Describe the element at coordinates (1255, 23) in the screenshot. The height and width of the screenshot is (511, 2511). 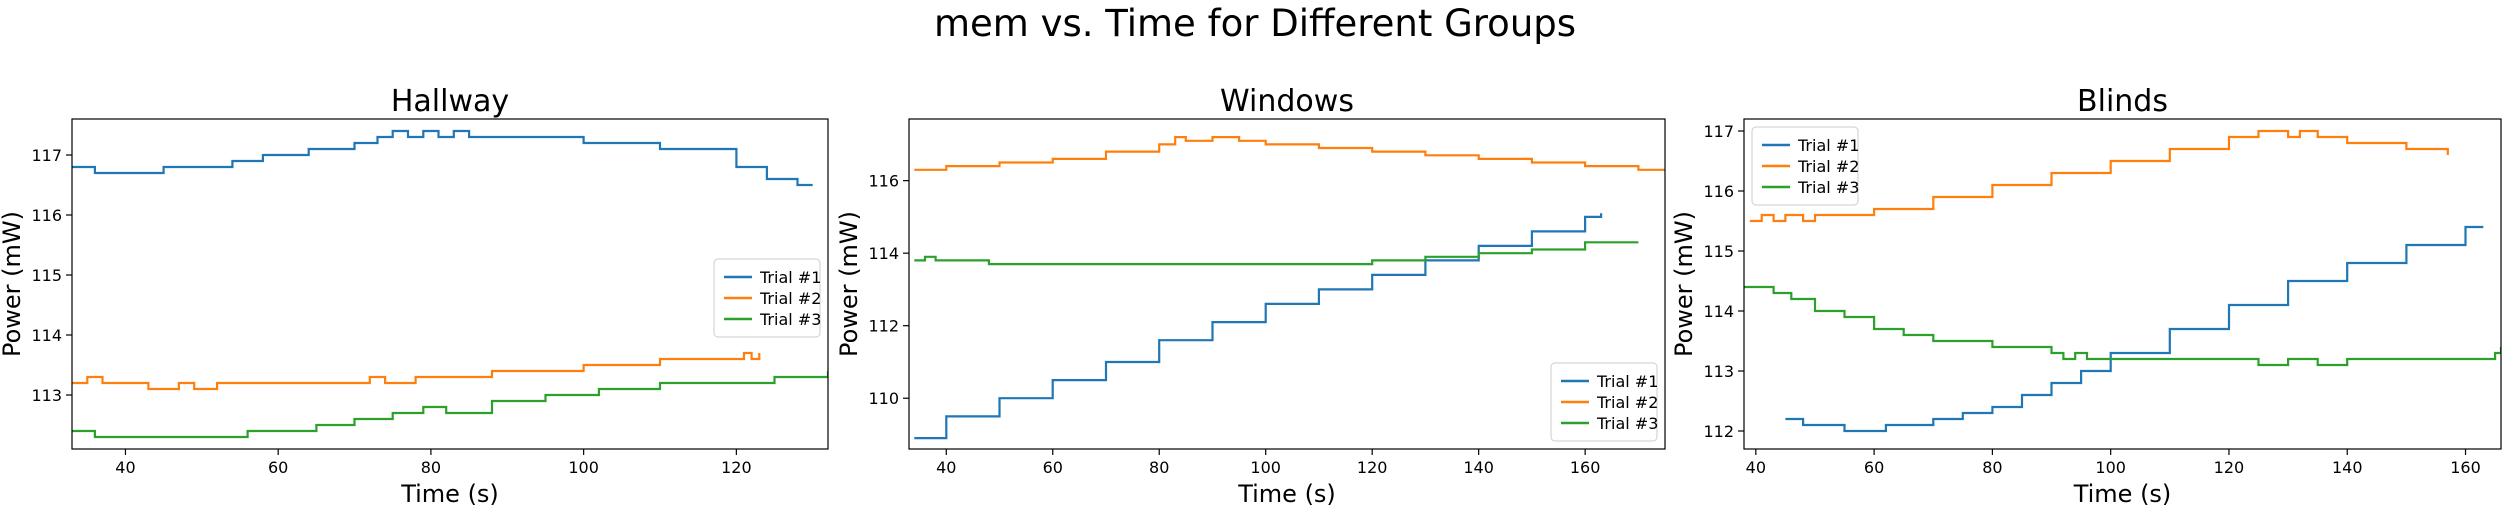
I see `figure-title: mem vs. Time for Different Groups` at that location.